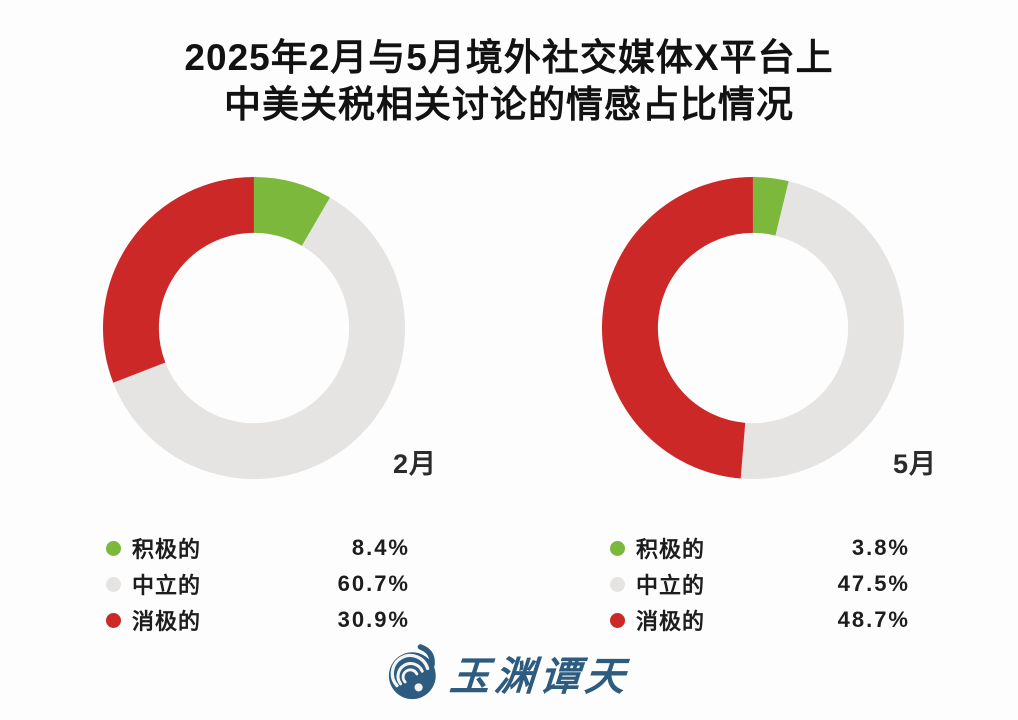  I want to click on donut-chart-may-svg, so click(753, 328).